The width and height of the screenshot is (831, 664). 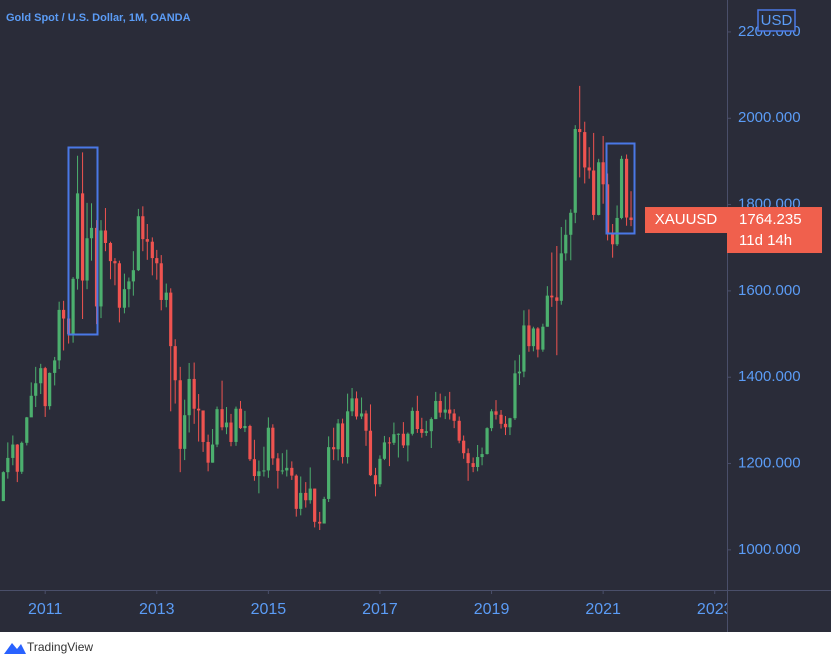 What do you see at coordinates (380, 609) in the screenshot?
I see `x-tick-label: 2017` at bounding box center [380, 609].